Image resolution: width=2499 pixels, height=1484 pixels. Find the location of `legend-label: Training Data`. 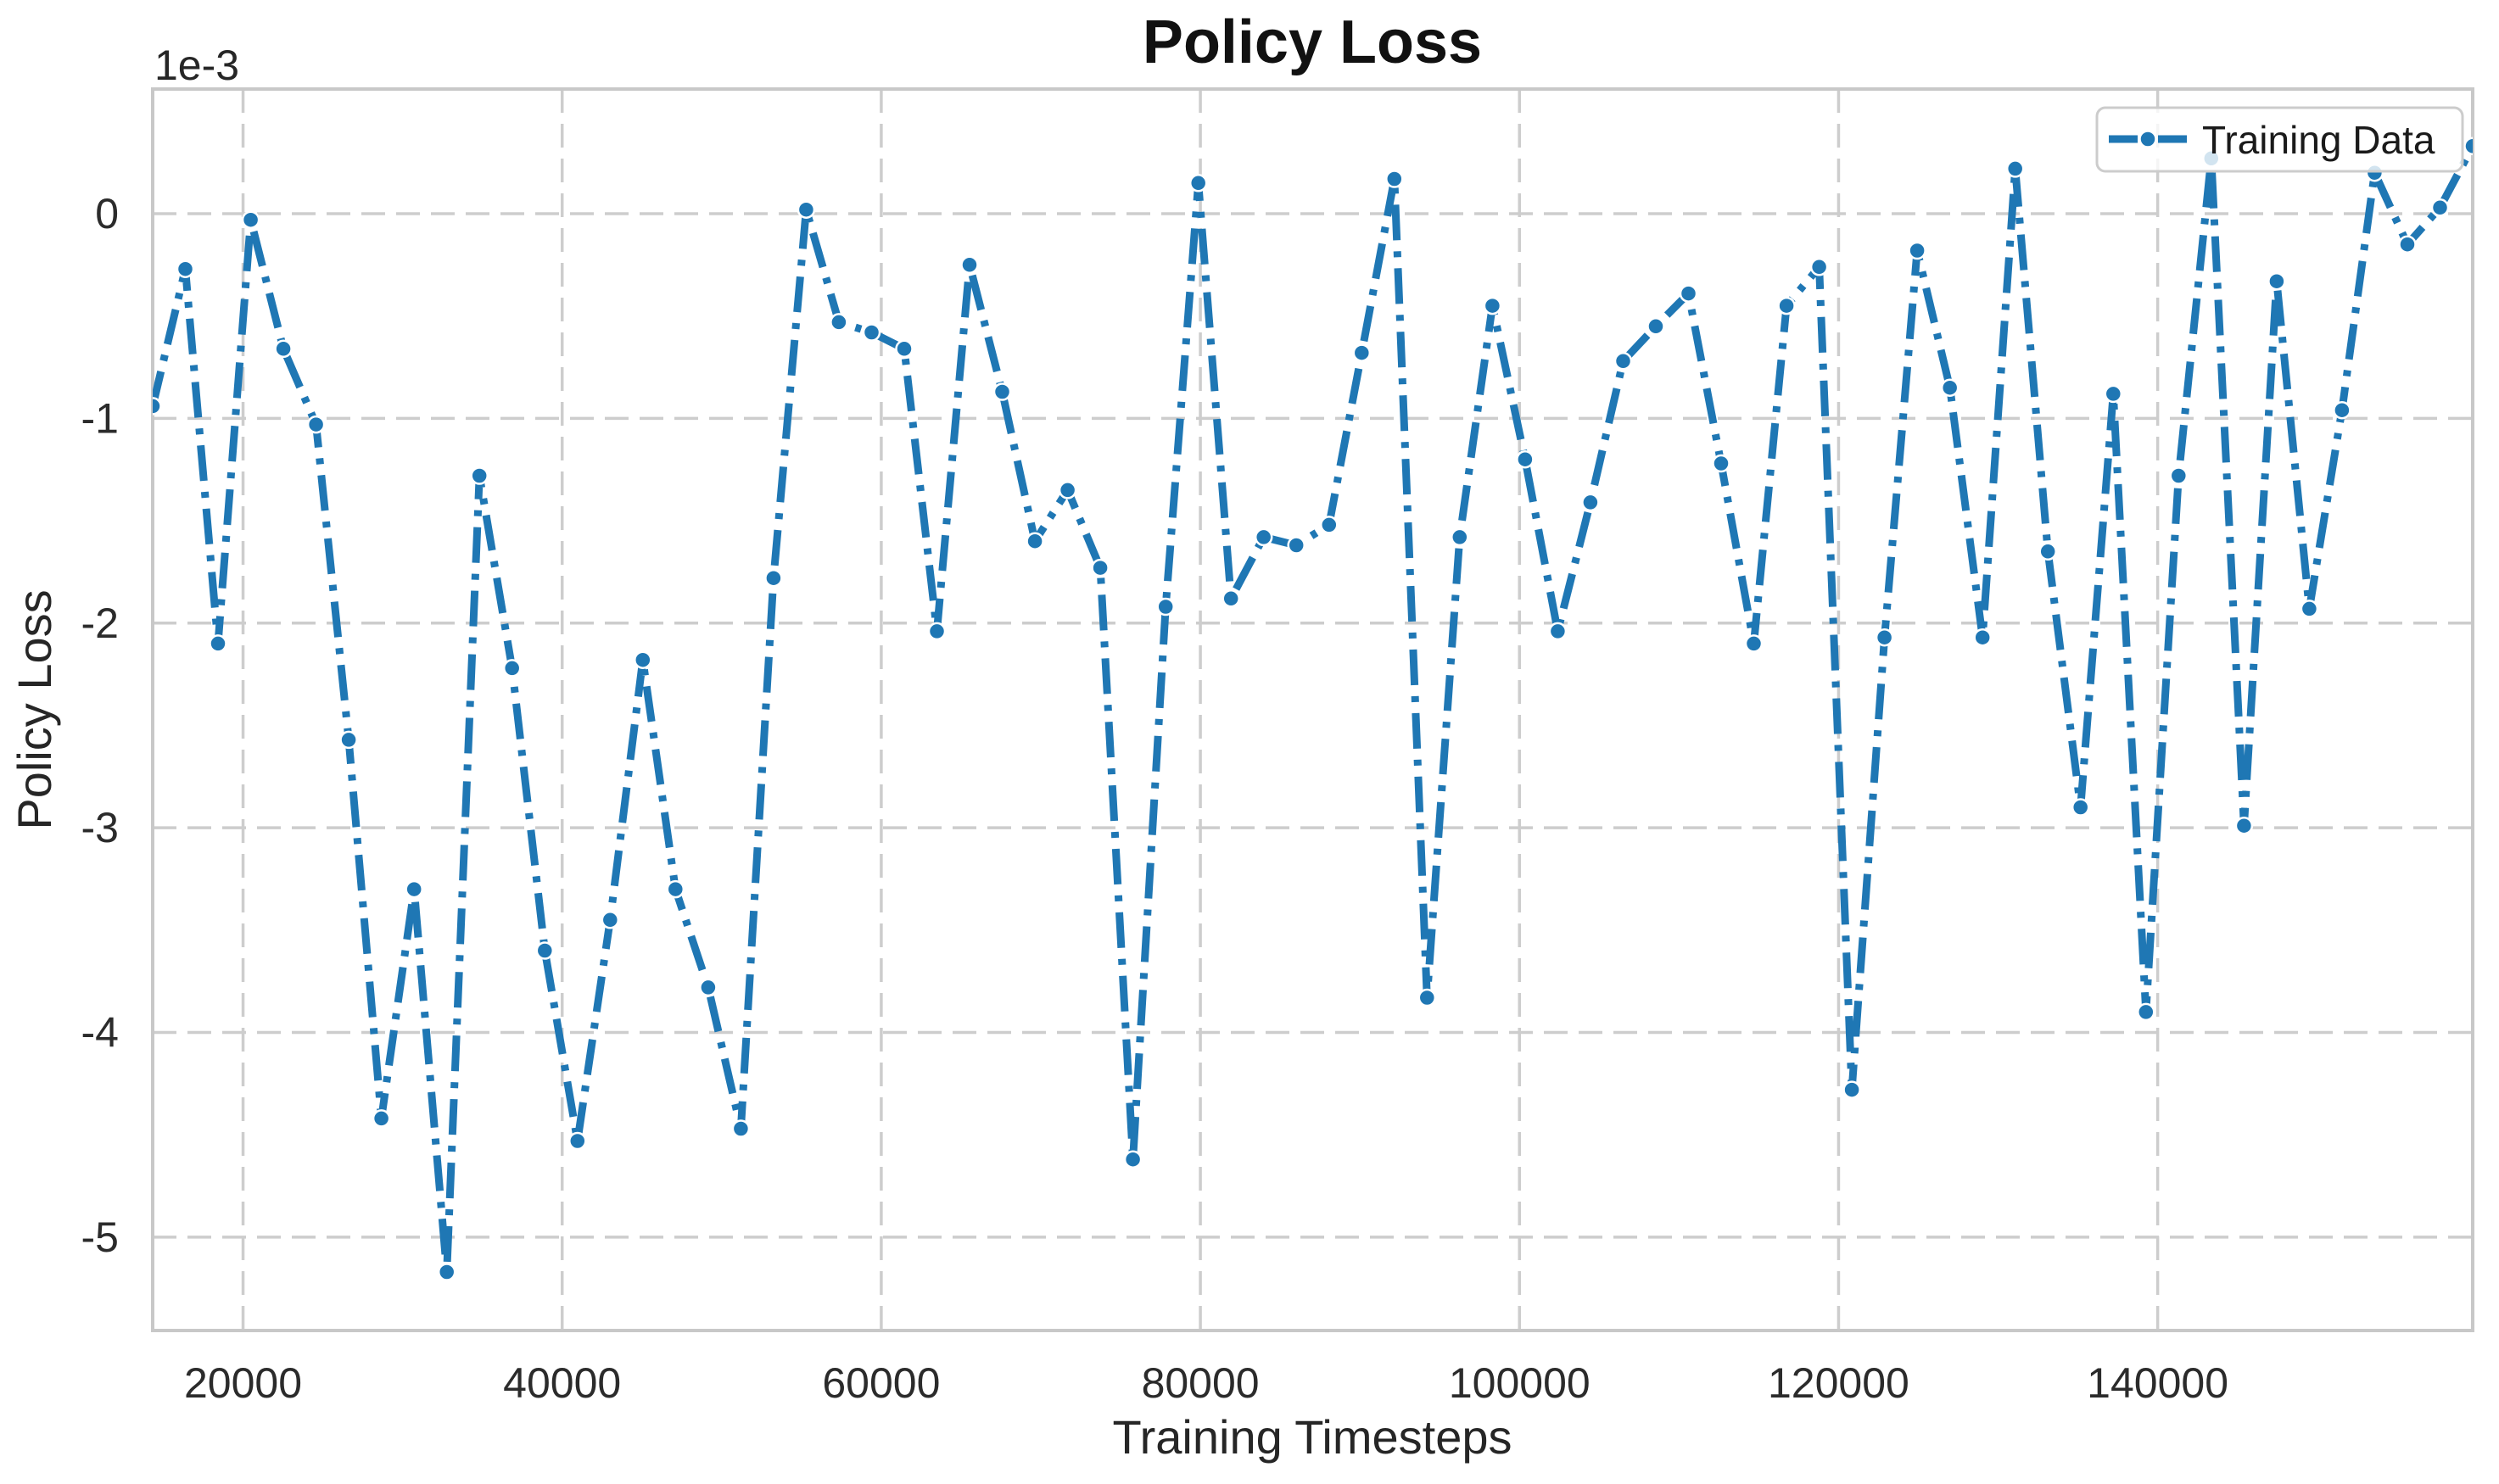

legend-label: Training Data is located at coordinates (2318, 140).